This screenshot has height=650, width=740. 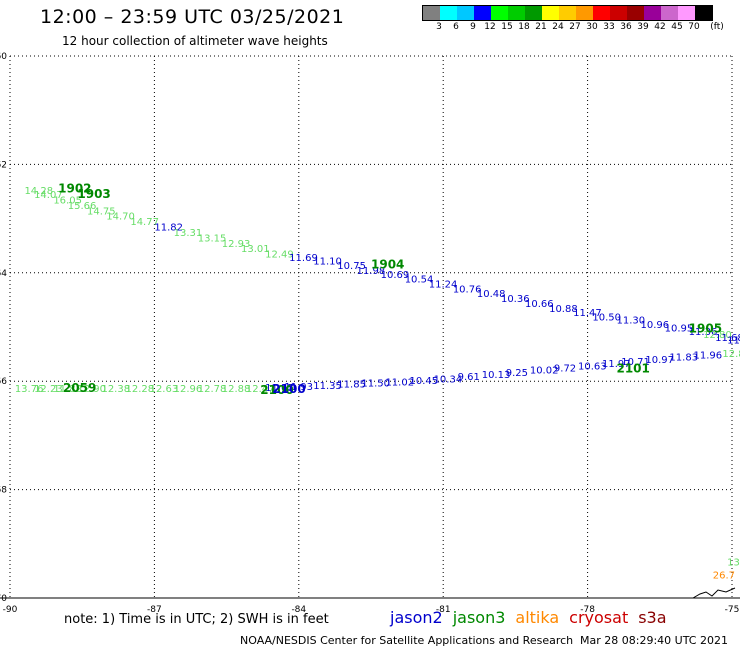 What do you see at coordinates (3, 491) in the screenshot?
I see `lat-tick-label: -68` at bounding box center [3, 491].